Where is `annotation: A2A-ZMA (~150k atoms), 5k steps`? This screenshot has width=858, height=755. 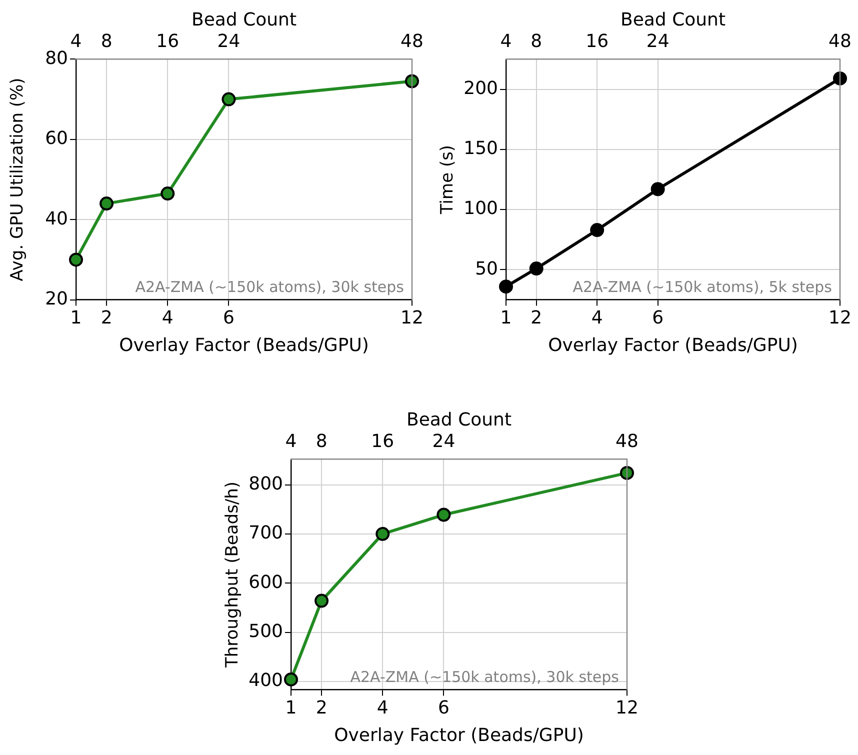
annotation: A2A-ZMA (~150k atoms), 5k steps is located at coordinates (702, 287).